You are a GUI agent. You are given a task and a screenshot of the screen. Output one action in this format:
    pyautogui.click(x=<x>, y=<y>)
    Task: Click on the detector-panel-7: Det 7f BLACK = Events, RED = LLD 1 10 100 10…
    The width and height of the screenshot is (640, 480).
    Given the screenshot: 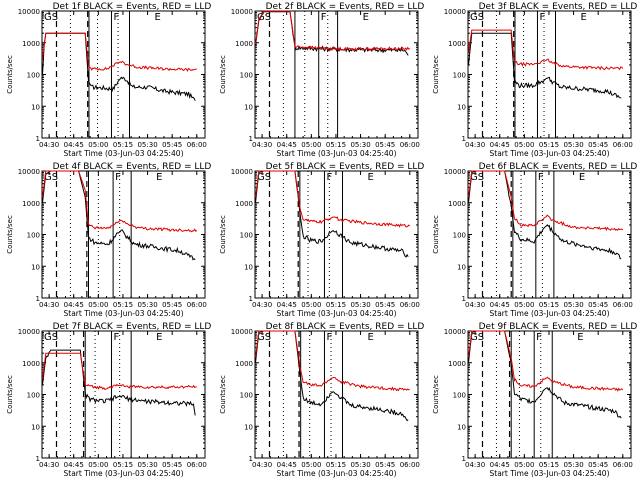 What is the action you would take?
    pyautogui.click(x=106, y=400)
    